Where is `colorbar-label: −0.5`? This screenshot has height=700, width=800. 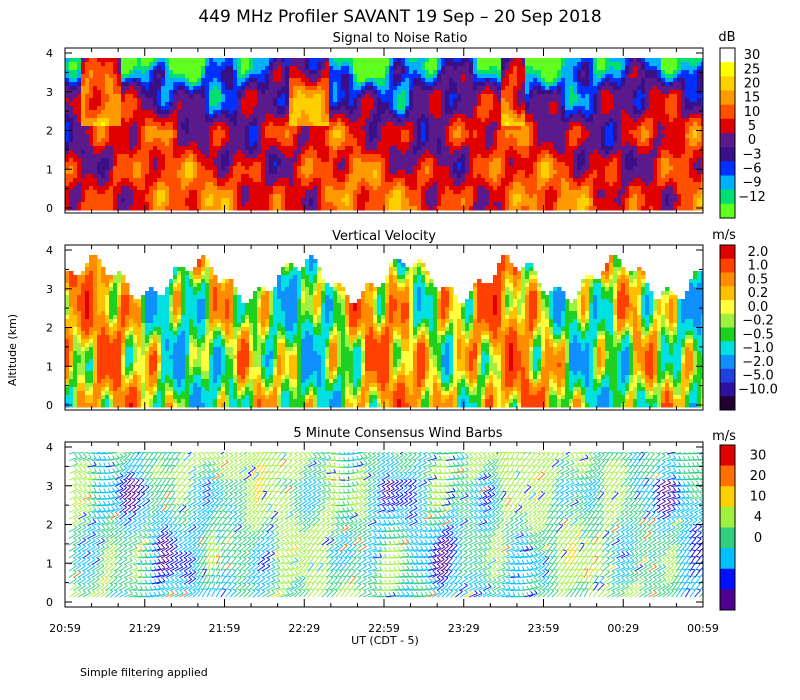
colorbar-label: −0.5 is located at coordinates (758, 334).